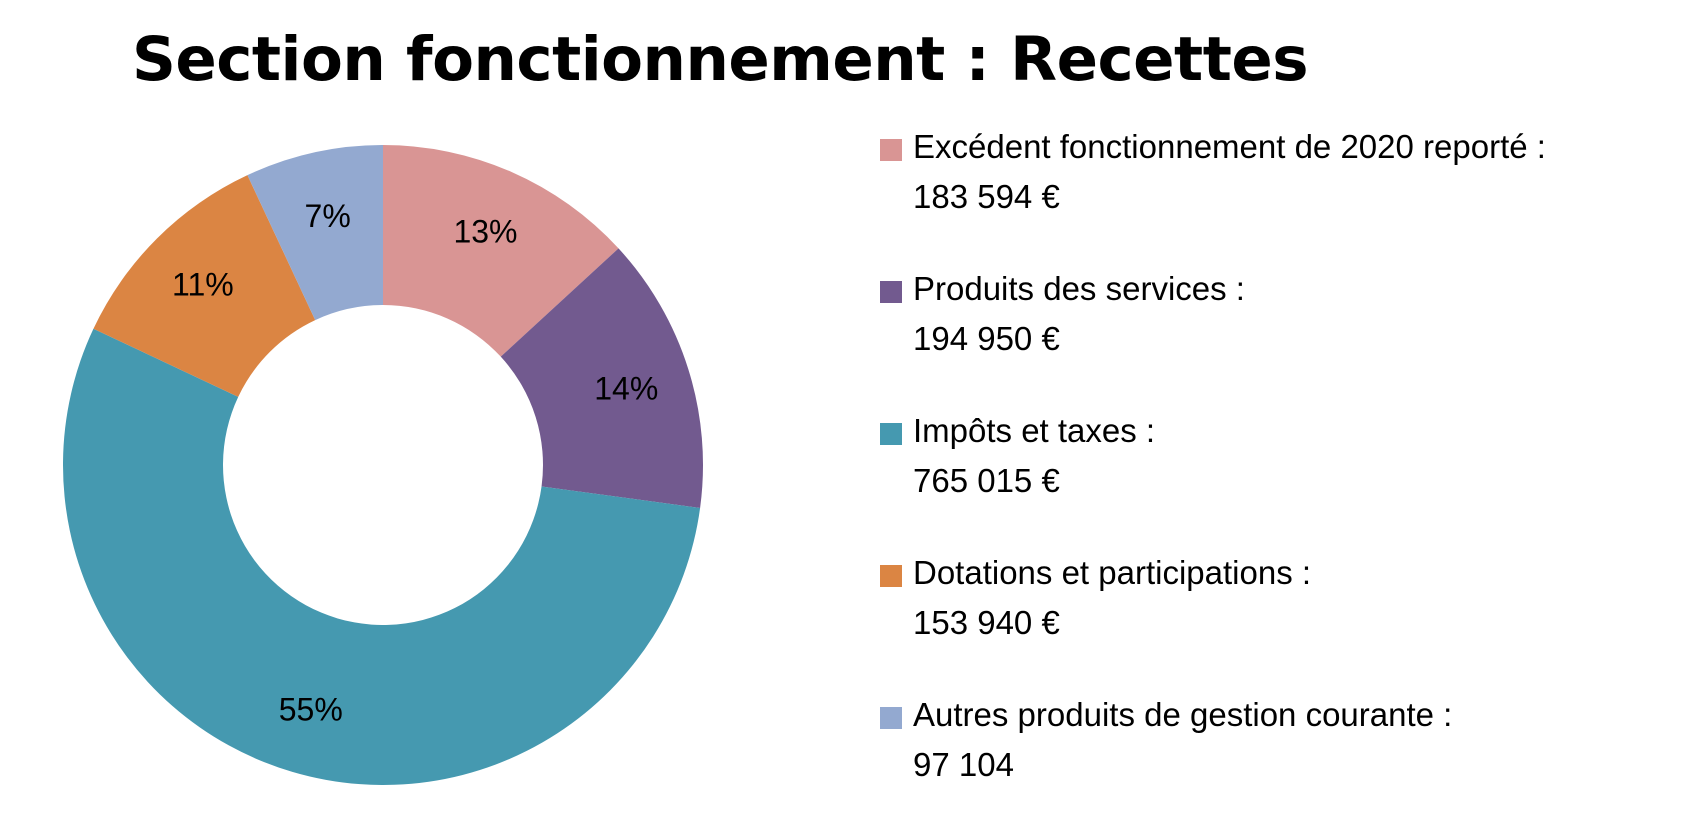 The image size is (1688, 832). I want to click on legend-amount: 153 940 €, so click(986, 622).